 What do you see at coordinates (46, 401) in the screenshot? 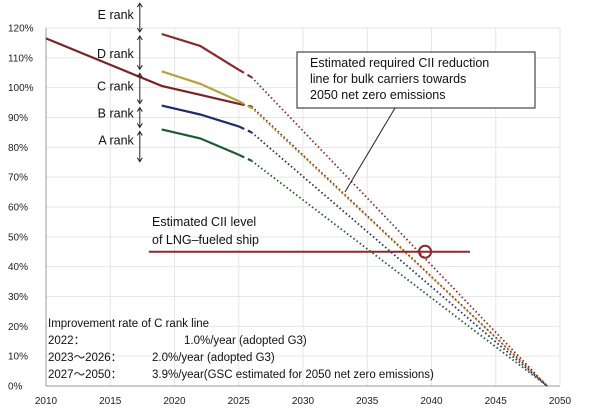
I see `x-tick-label: 2010` at bounding box center [46, 401].